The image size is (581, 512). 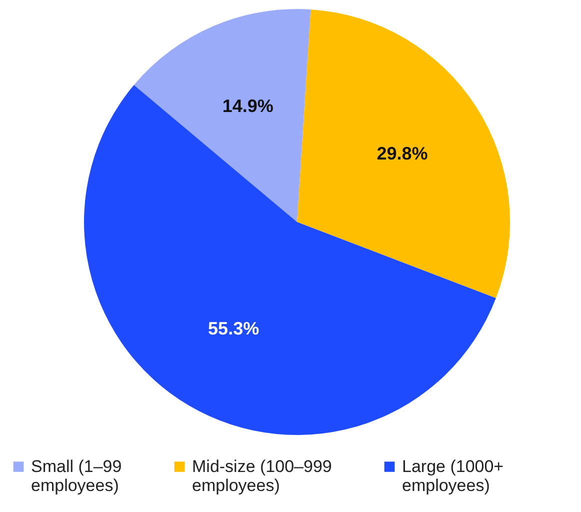 What do you see at coordinates (453, 475) in the screenshot?
I see `legend-label: Large (1000+ employees)` at bounding box center [453, 475].